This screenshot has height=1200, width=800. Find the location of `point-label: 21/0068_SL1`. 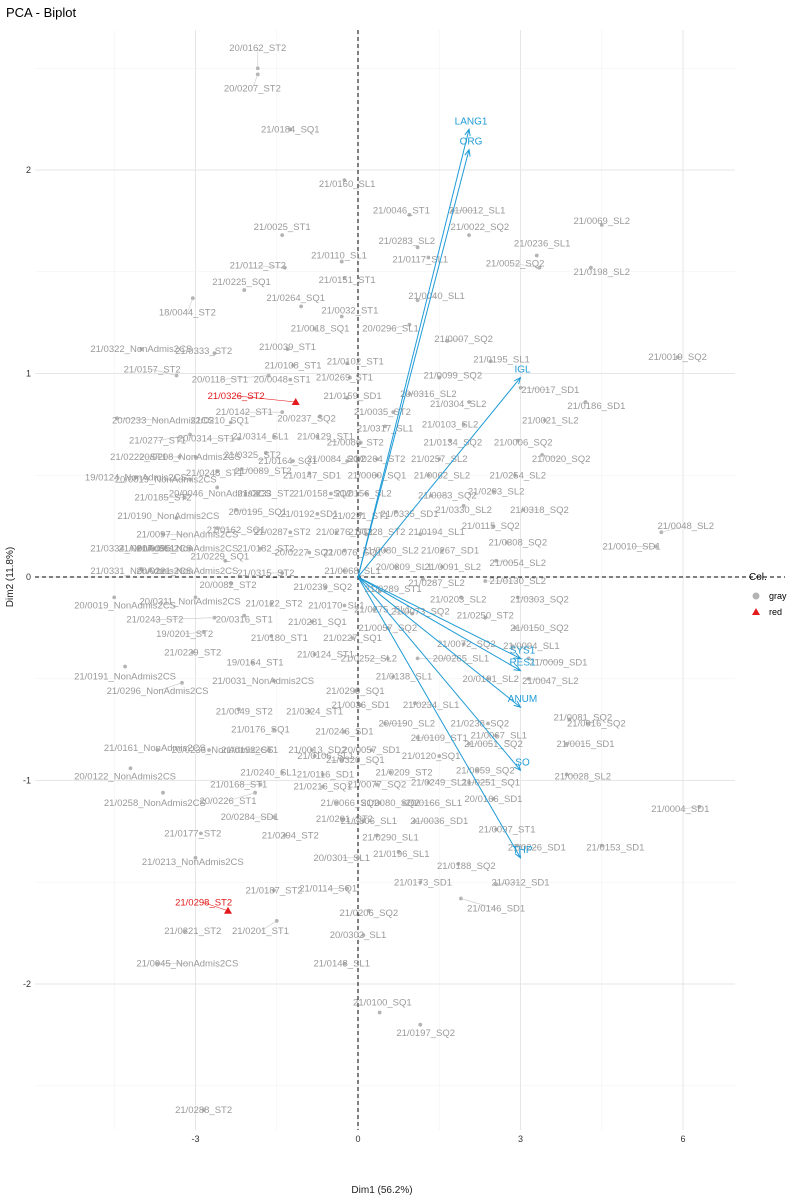

point-label: 21/0068_SL1 is located at coordinates (352, 571).